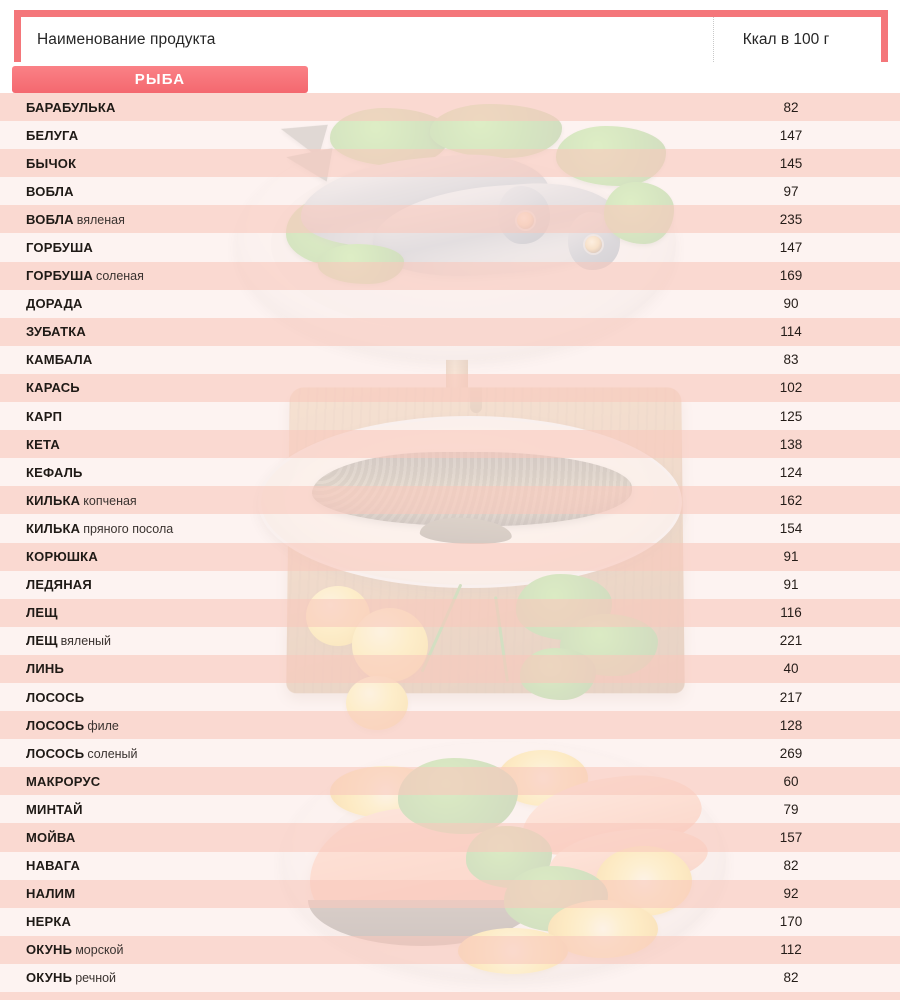 This screenshot has width=900, height=1000. What do you see at coordinates (791, 669) in the screenshot?
I see `kcal-value-cell: 40` at bounding box center [791, 669].